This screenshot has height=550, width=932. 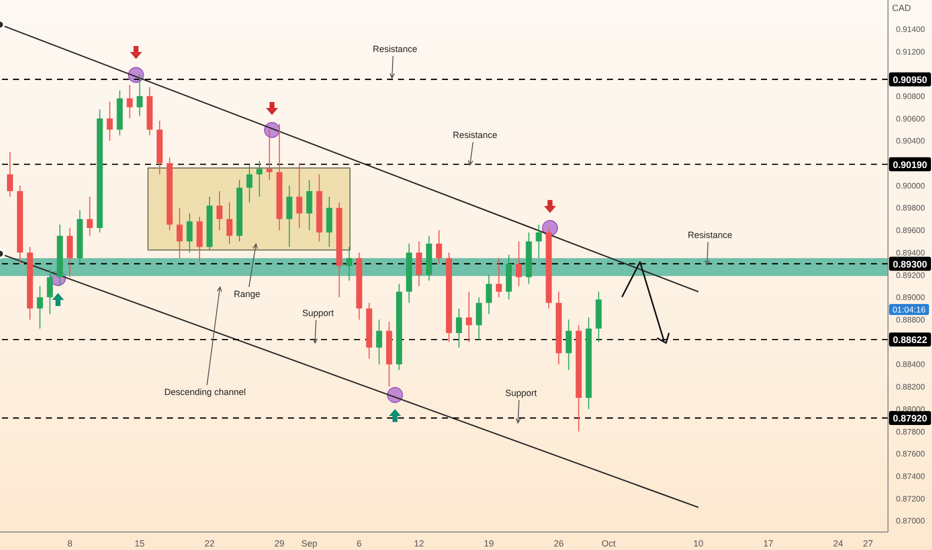 I want to click on y-tick-label: 0.90800, so click(x=911, y=96).